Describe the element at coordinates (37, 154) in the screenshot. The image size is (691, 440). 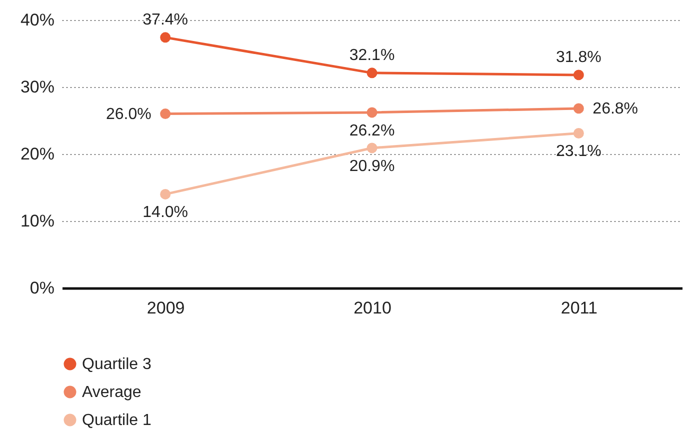
I see `y-tick-label: 20%` at that location.